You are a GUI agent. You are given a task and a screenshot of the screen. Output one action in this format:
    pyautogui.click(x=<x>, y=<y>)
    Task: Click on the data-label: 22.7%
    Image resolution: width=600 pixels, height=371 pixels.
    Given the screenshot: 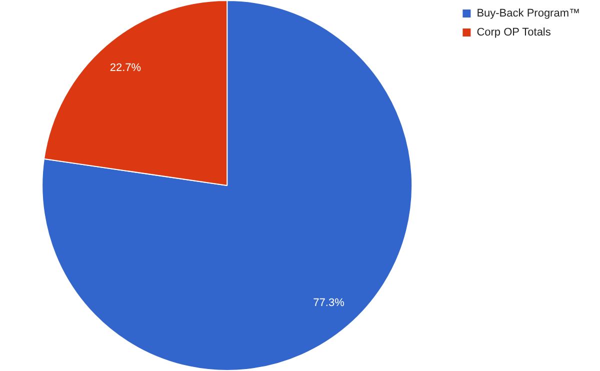 What is the action you would take?
    pyautogui.click(x=126, y=68)
    